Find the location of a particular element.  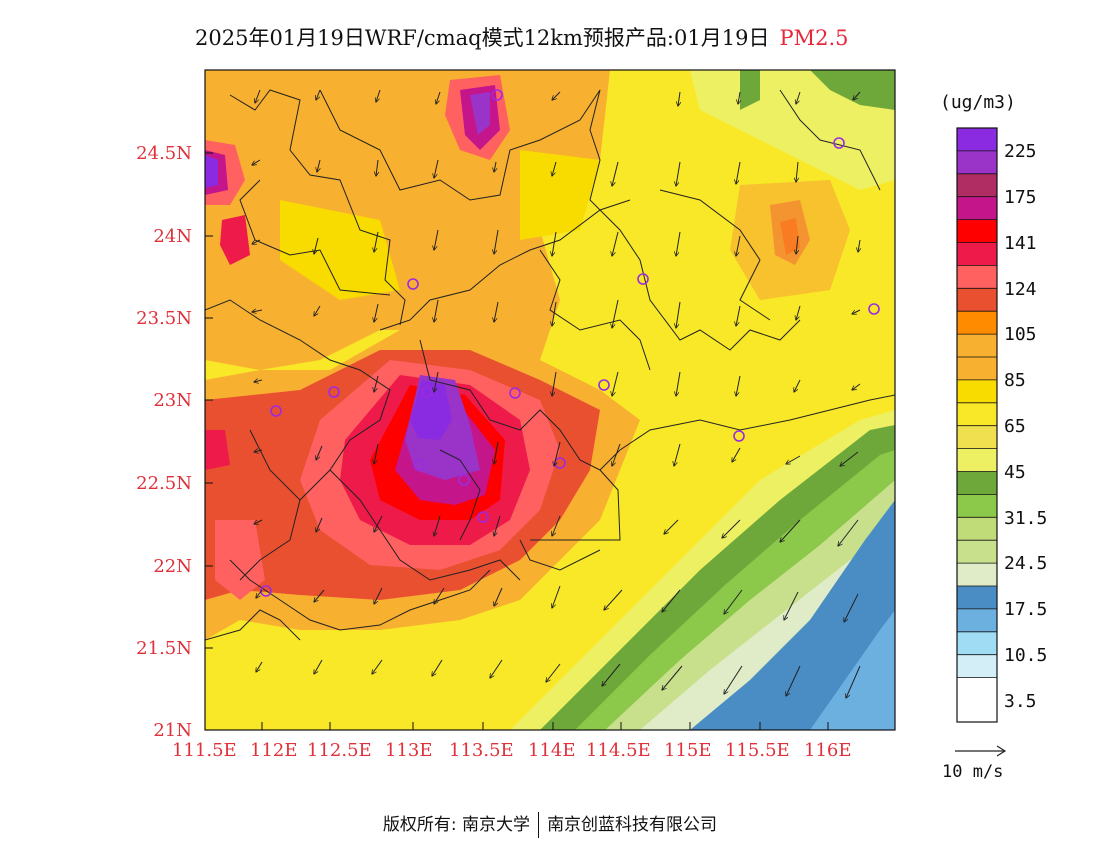

legend-label: 3.5 is located at coordinates (1020, 701).